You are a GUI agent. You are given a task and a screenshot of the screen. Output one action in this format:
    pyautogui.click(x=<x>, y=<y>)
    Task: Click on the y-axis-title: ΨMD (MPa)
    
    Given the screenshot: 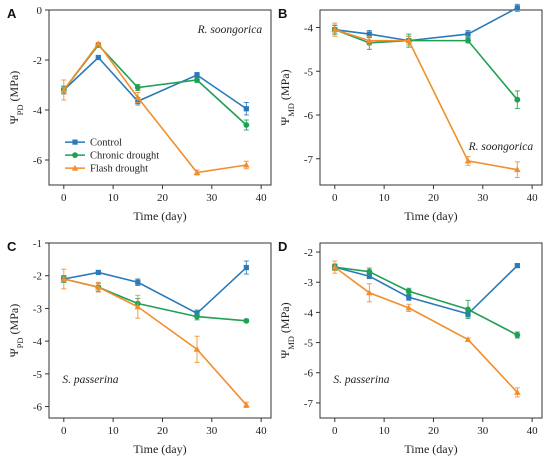 What is the action you would take?
    pyautogui.click(x=287, y=330)
    